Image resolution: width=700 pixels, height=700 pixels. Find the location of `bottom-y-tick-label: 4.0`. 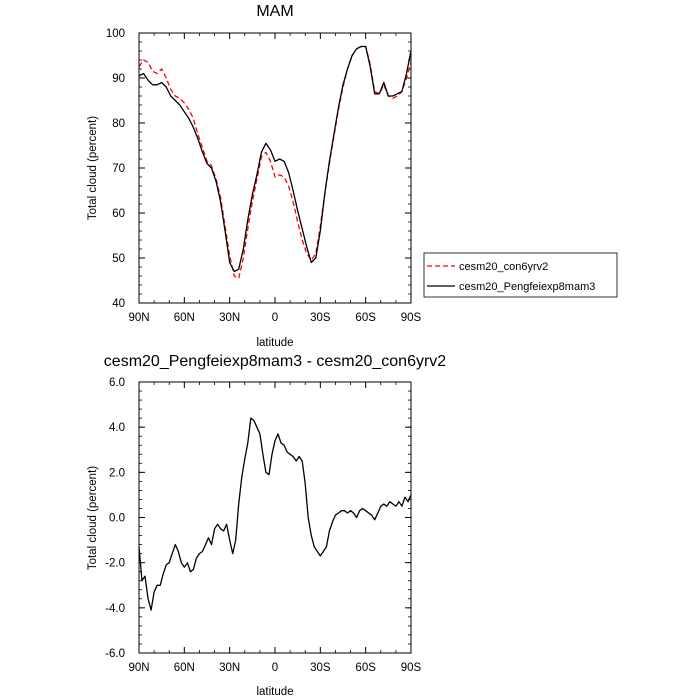

bottom-y-tick-label: 4.0 is located at coordinates (117, 428).